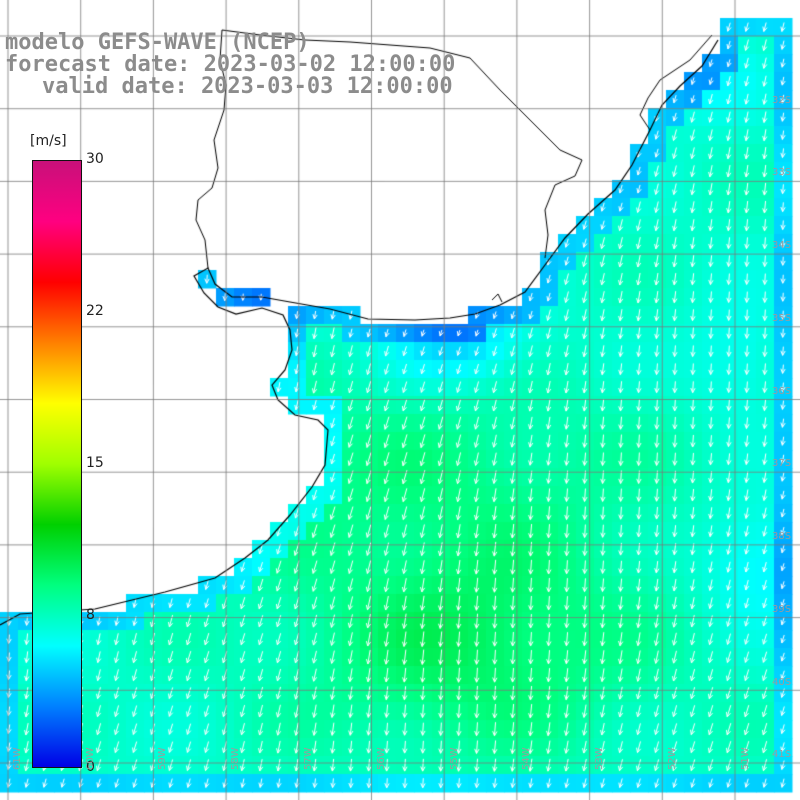 The height and width of the screenshot is (800, 800). What do you see at coordinates (162, 758) in the screenshot?
I see `lon-label: 59W` at bounding box center [162, 758].